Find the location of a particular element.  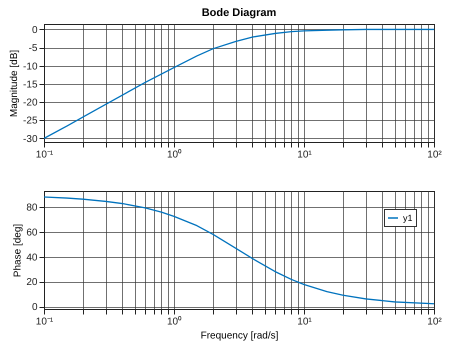

x-axis-title: Frequency [rad/s] is located at coordinates (239, 336).